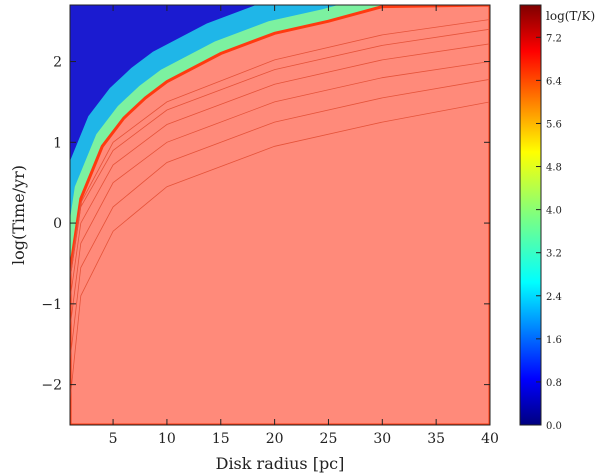  What do you see at coordinates (436, 439) in the screenshot?
I see `x-tick-label: 35` at bounding box center [436, 439].